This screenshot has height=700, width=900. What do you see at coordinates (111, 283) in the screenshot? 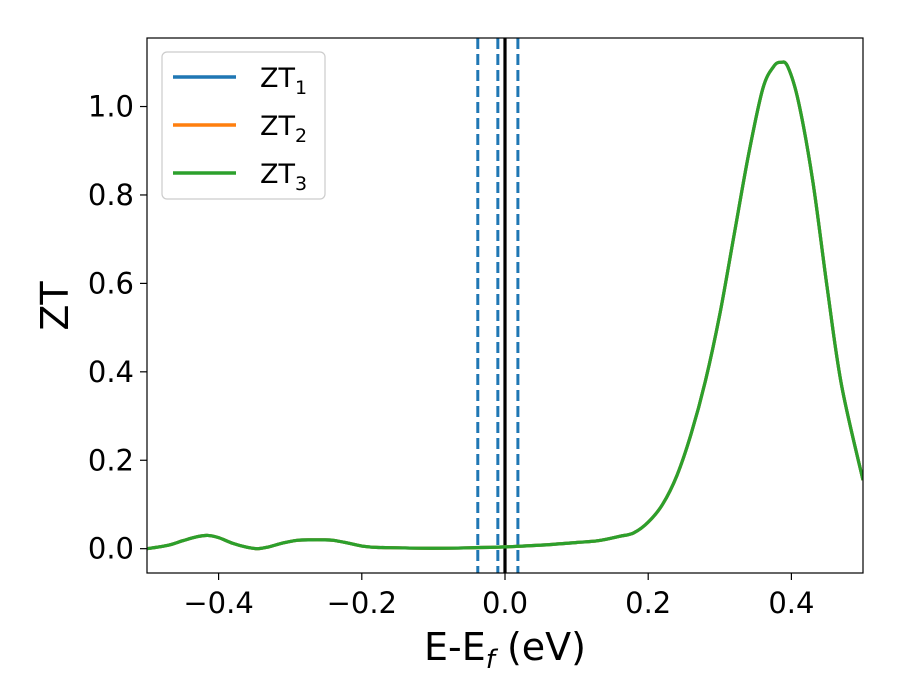
I see `y-tick-label: 0.6` at bounding box center [111, 283].